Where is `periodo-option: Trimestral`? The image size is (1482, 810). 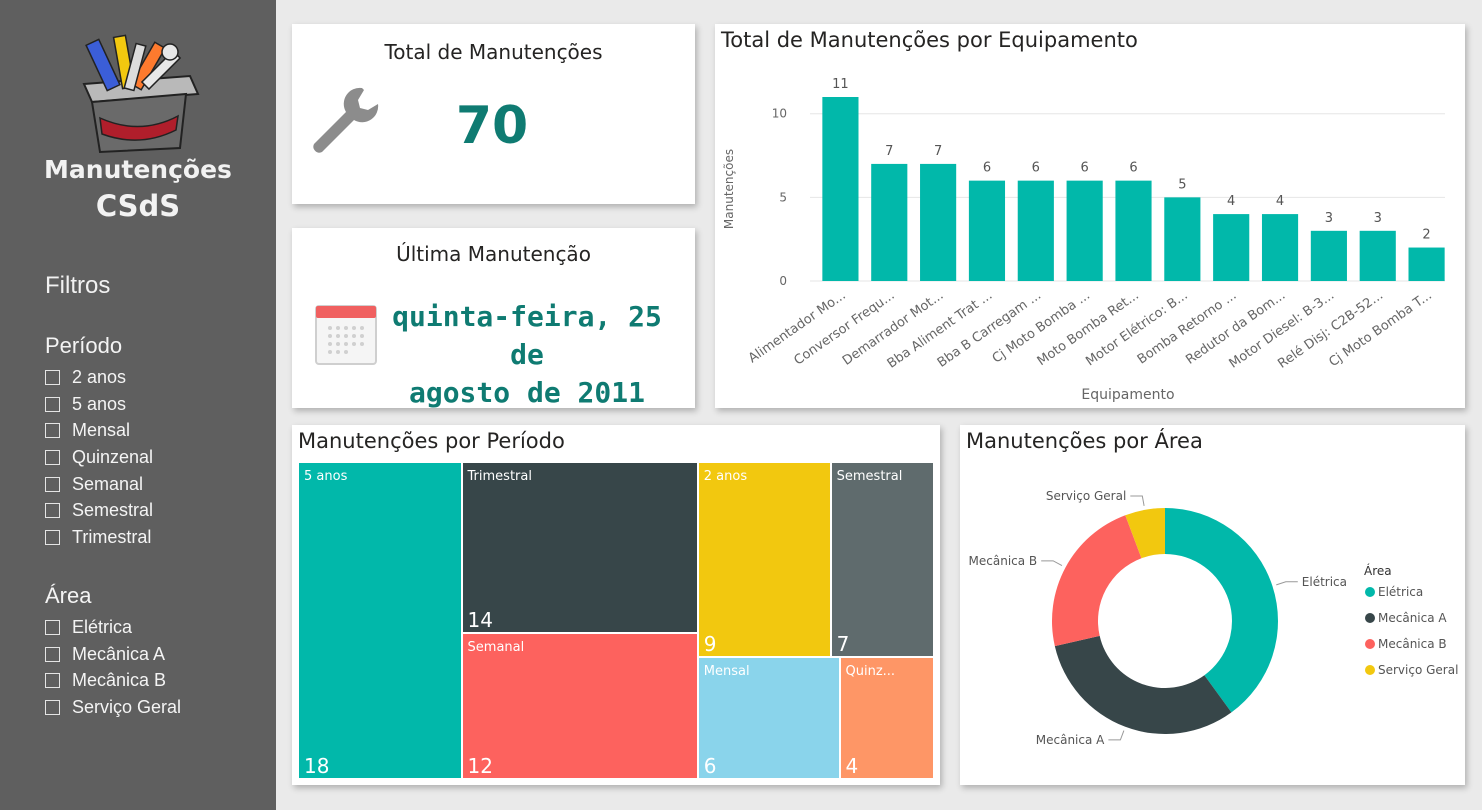
periodo-option: Trimestral is located at coordinates (99, 537).